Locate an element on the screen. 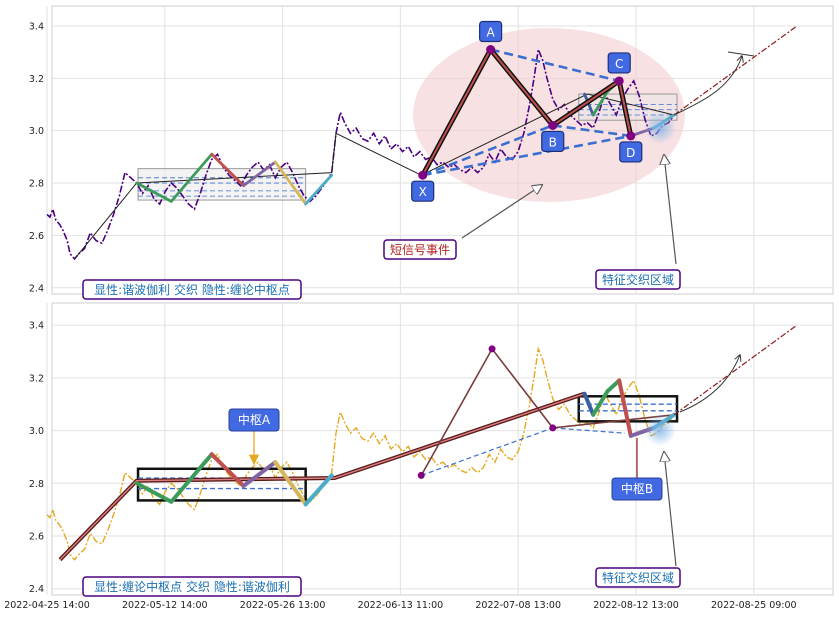  bottom-projection-line is located at coordinates (735, 370).